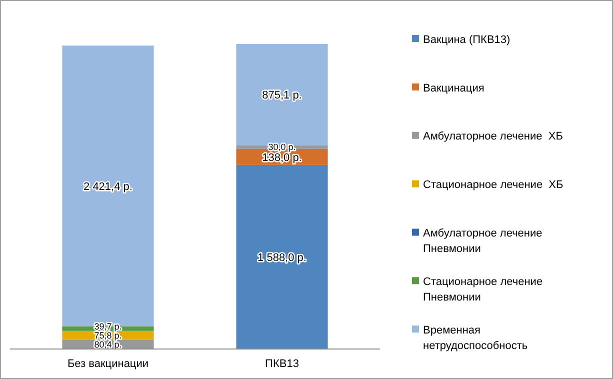  I want to click on legend-label: Амбулаторное лечение ХБ, so click(493, 136).